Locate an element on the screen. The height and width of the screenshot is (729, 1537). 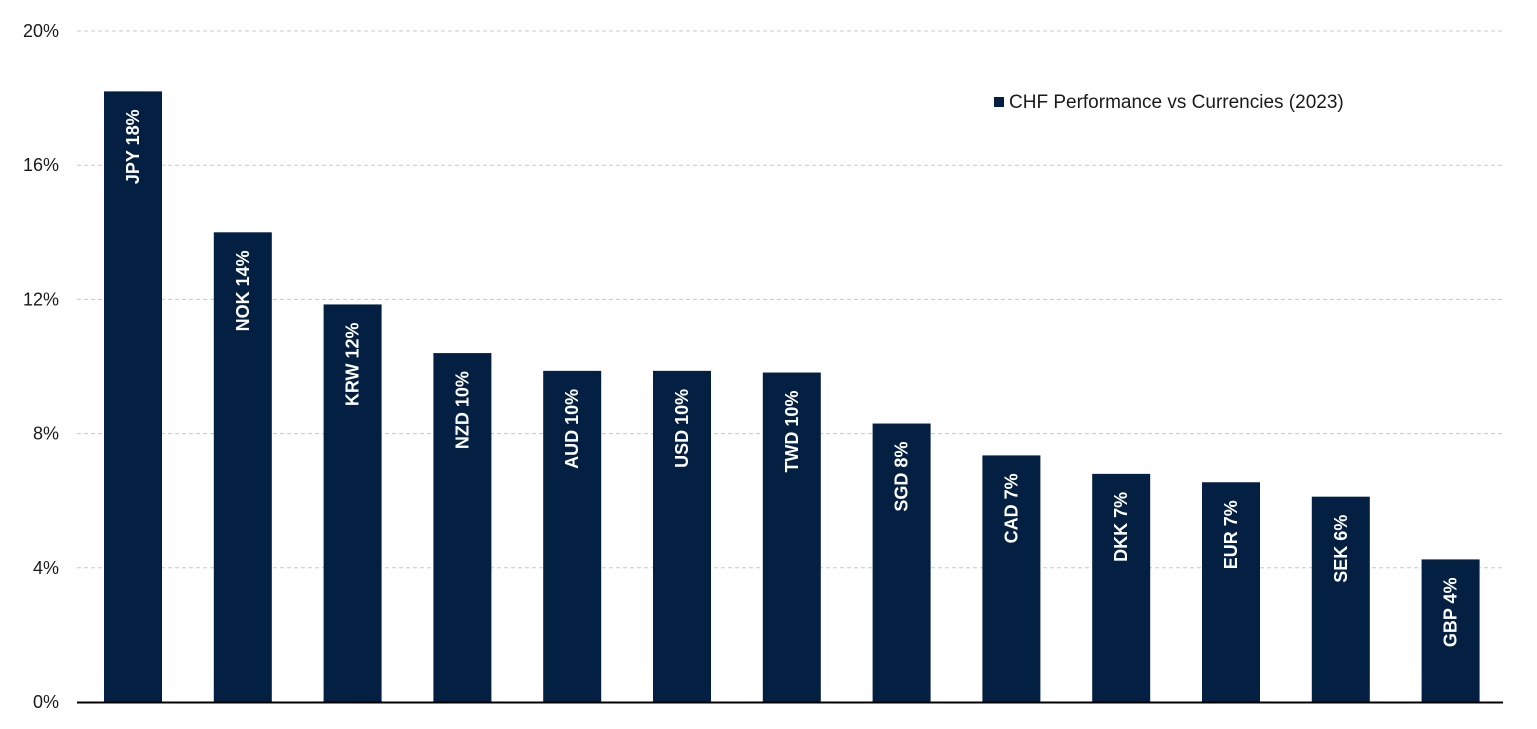
bar-eur is located at coordinates (1231, 592).